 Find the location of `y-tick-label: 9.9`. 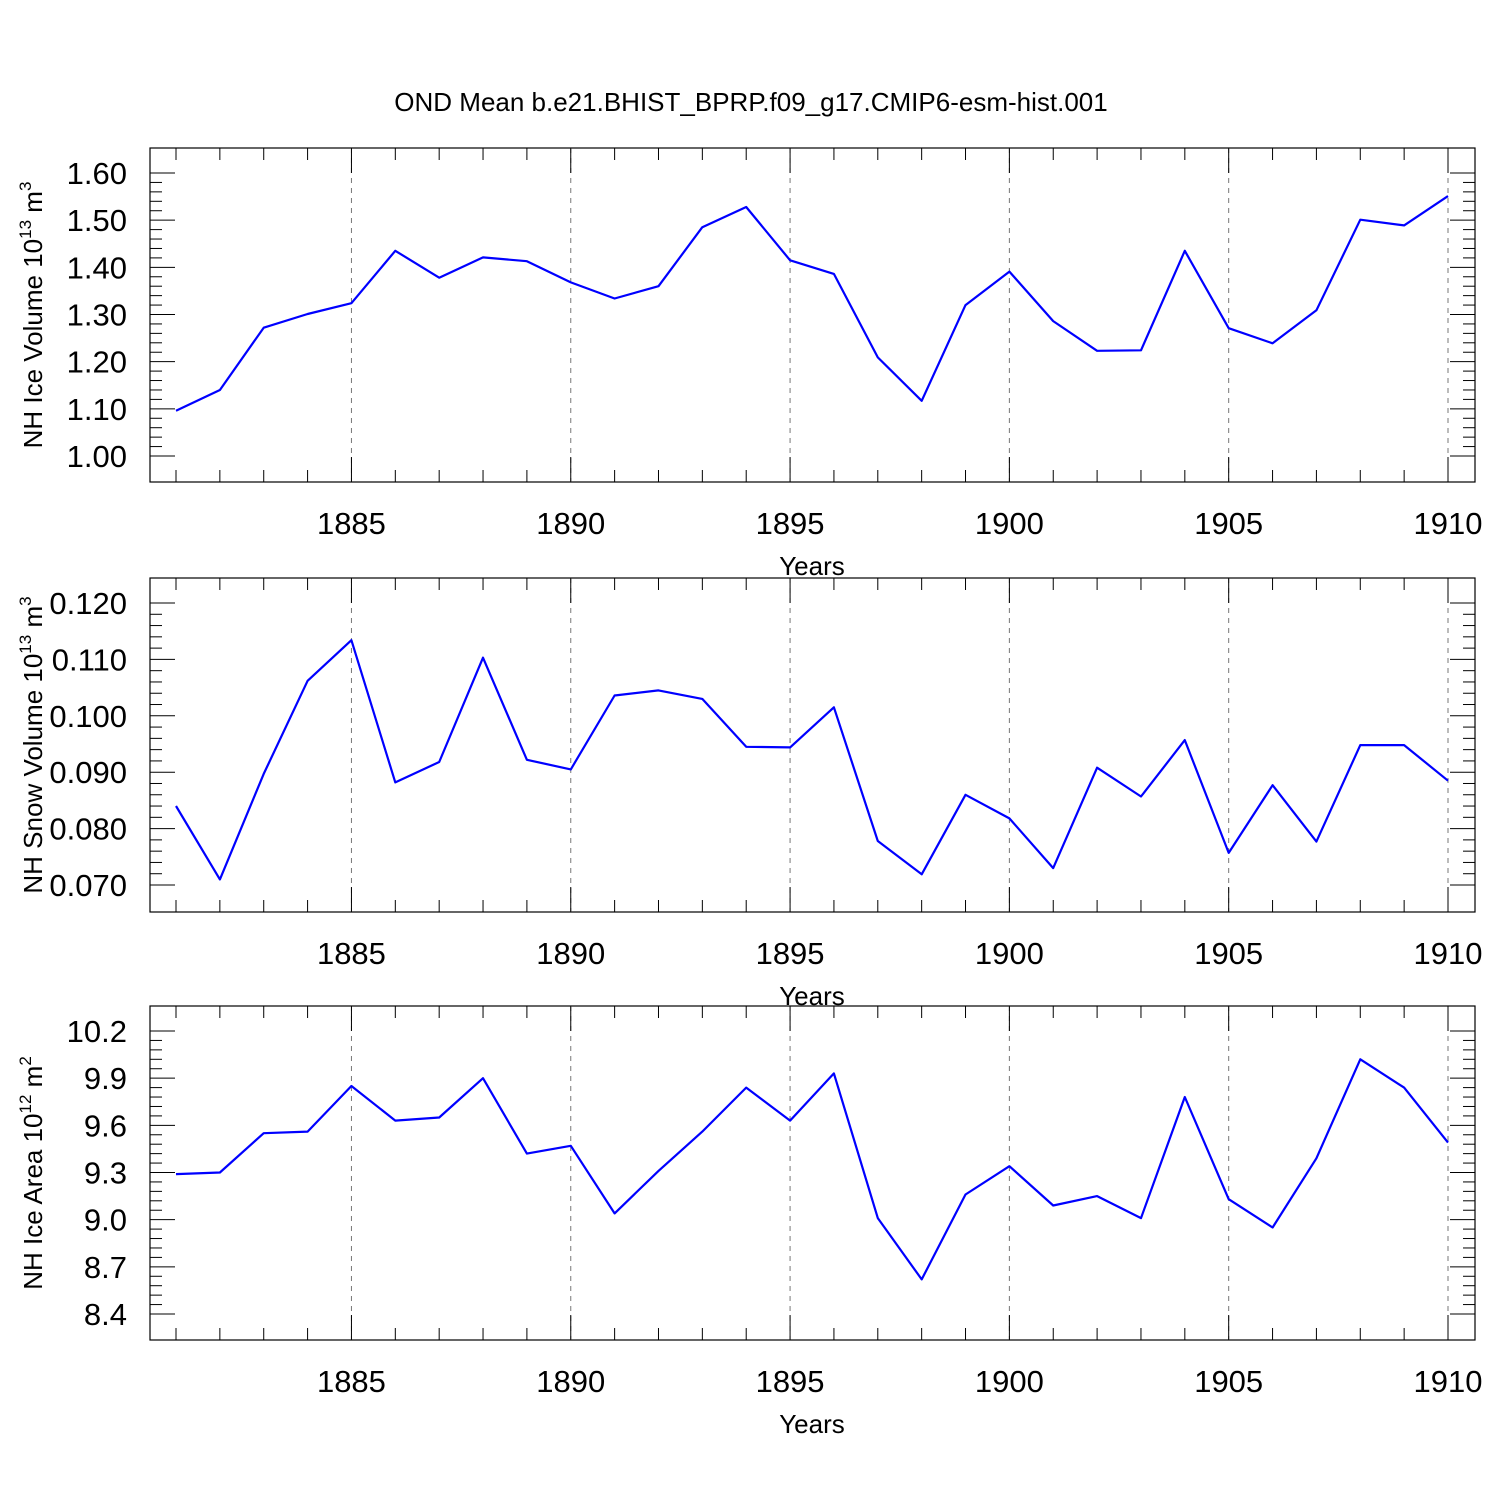

y-tick-label: 9.9 is located at coordinates (105, 1078).